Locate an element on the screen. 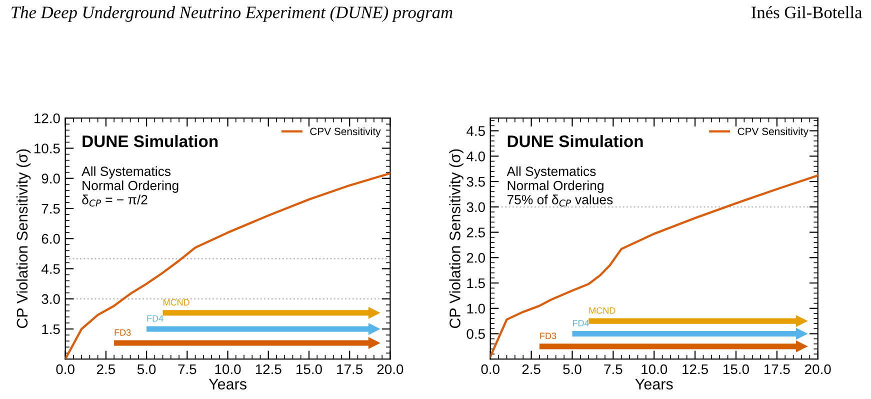 This screenshot has width=871, height=399. text: Inés Gil-Botella is located at coordinates (807, 12).